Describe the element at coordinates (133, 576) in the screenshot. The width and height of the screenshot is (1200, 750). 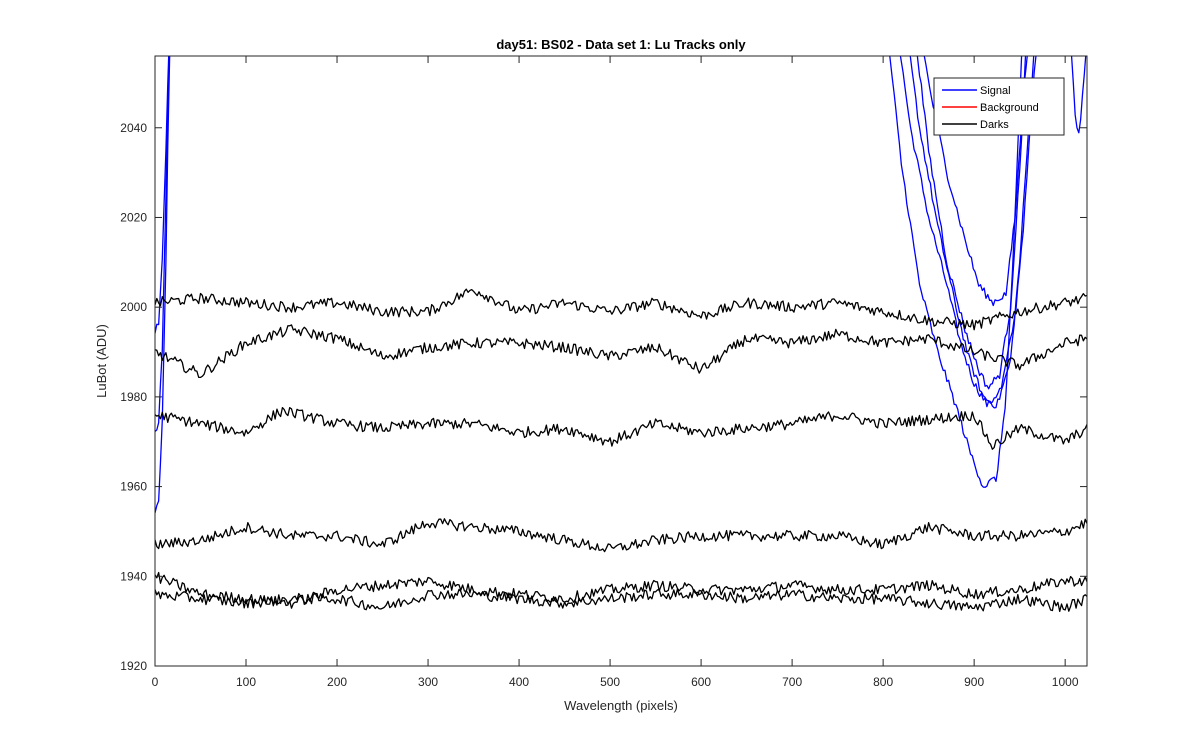
I see `y-tick-label: 1940` at that location.